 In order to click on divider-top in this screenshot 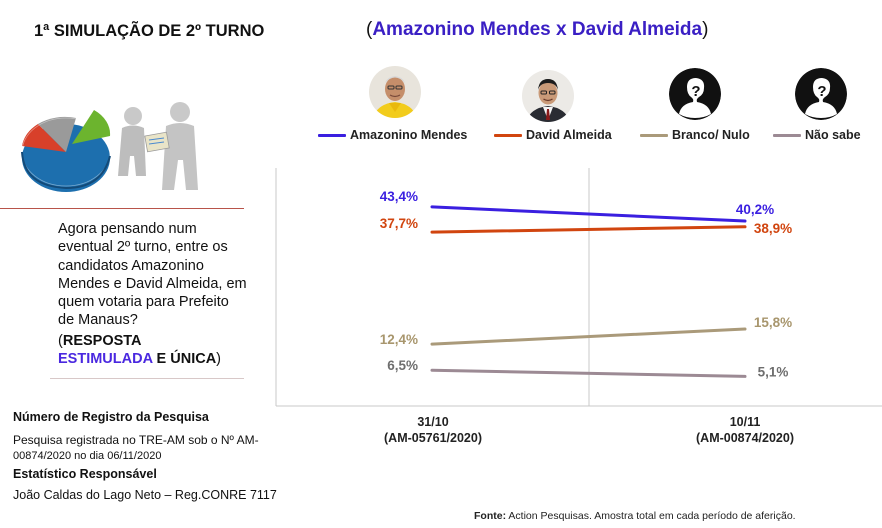, I will do `click(122, 208)`.